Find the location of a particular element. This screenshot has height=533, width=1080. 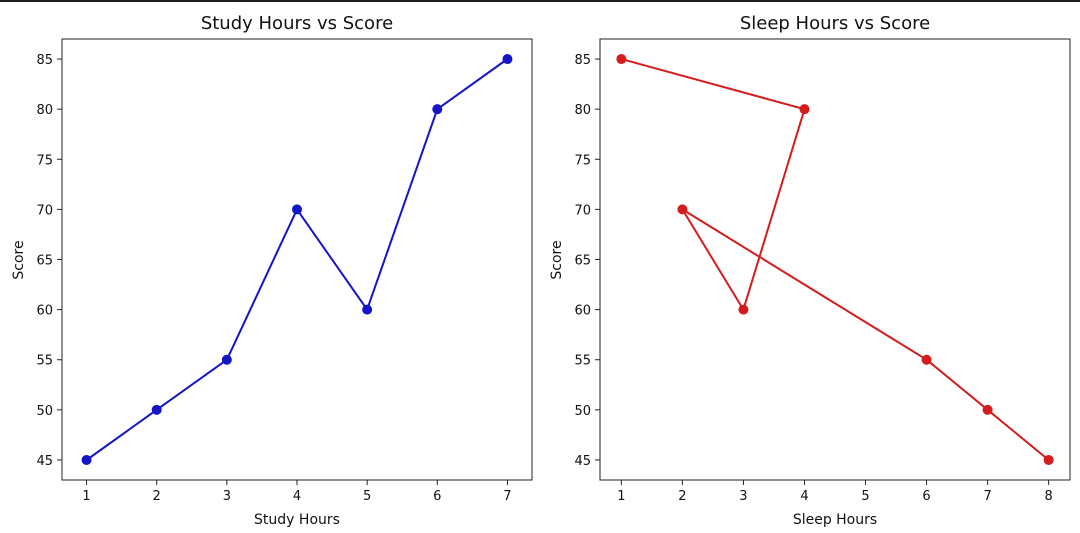

chart-title: Study Hours vs Score is located at coordinates (297, 23).